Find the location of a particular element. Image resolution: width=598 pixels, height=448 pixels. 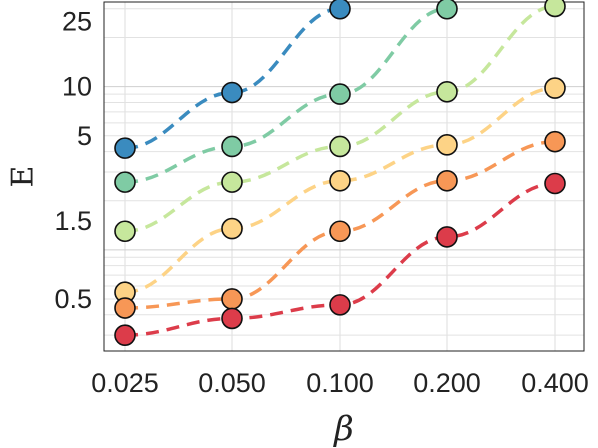

y-tick-label: 25 is located at coordinates (77, 22).